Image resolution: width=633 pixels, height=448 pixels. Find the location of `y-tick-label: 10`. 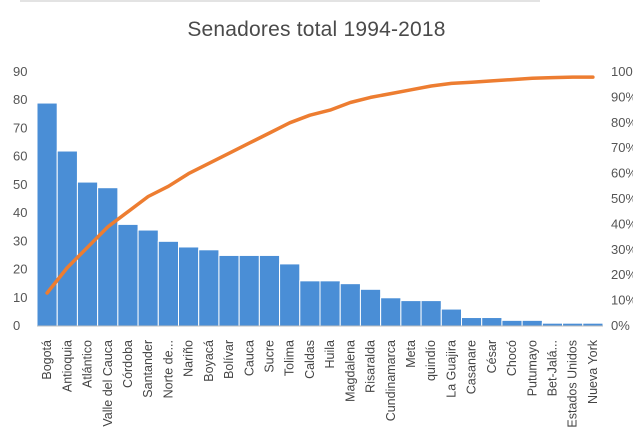

y-tick-label: 10 is located at coordinates (20, 297).